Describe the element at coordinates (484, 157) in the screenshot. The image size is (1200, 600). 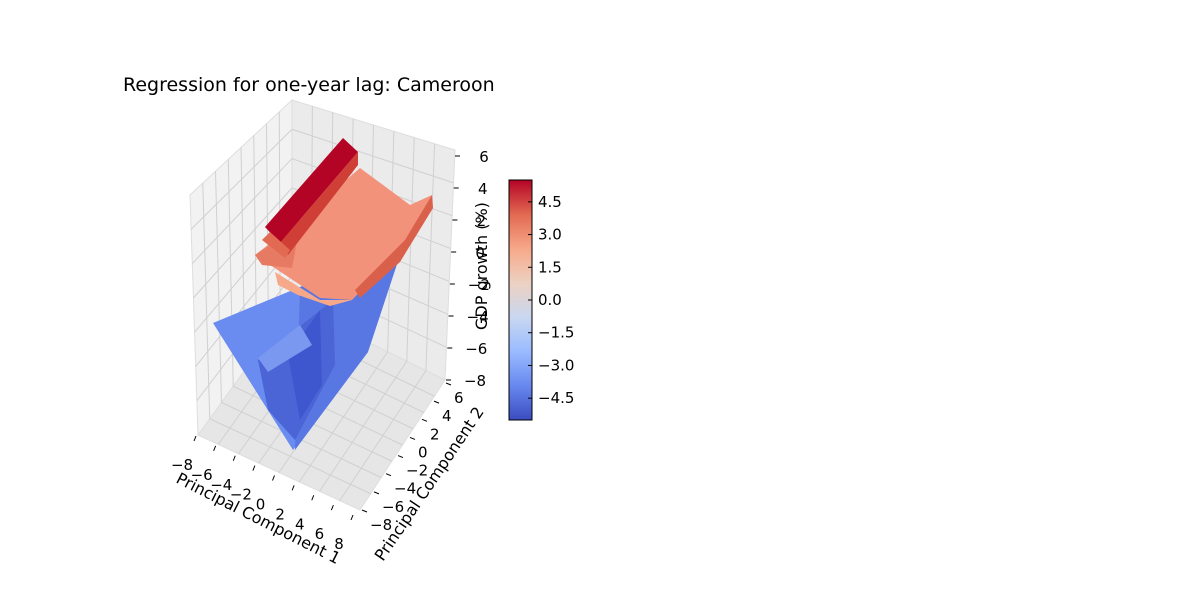
I see `z-tick-label: 6` at that location.